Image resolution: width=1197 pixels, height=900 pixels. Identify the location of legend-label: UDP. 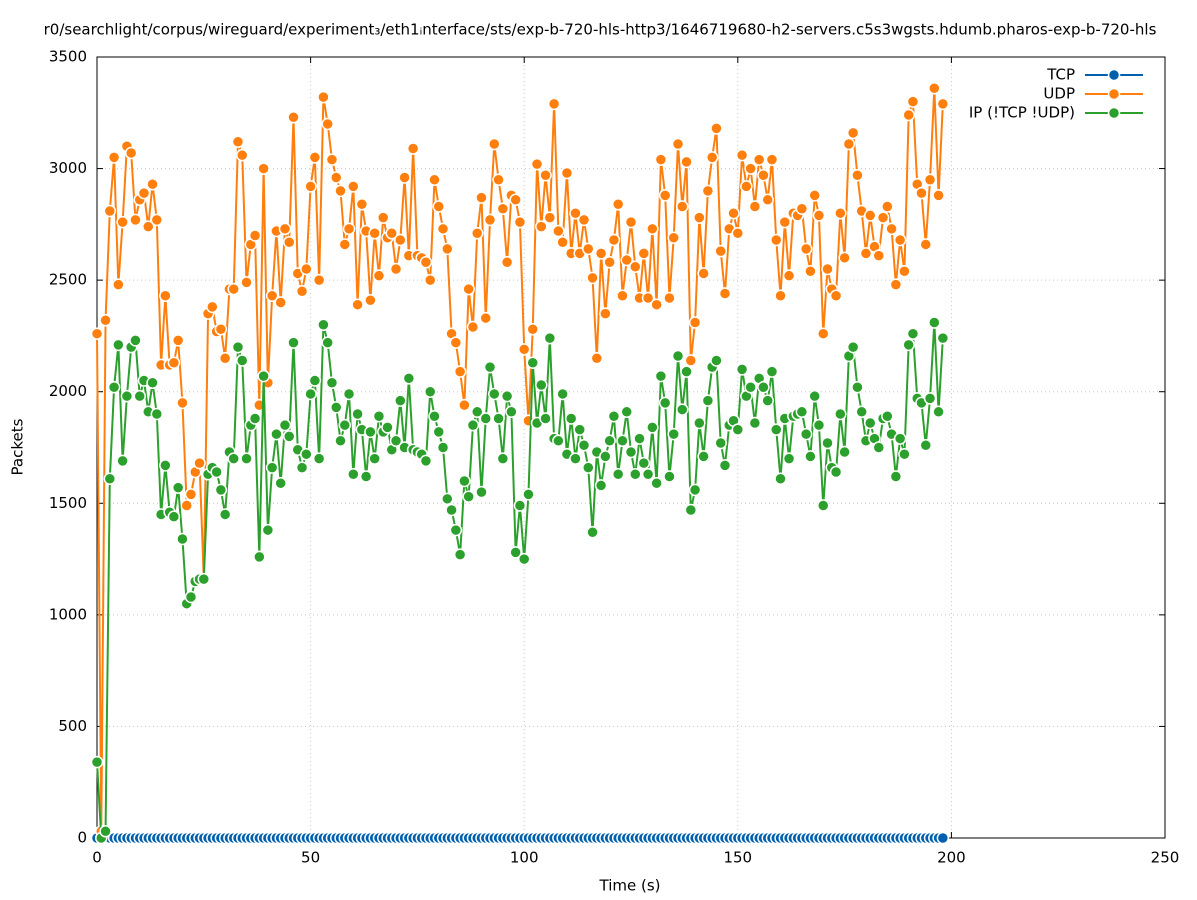
(1059, 94).